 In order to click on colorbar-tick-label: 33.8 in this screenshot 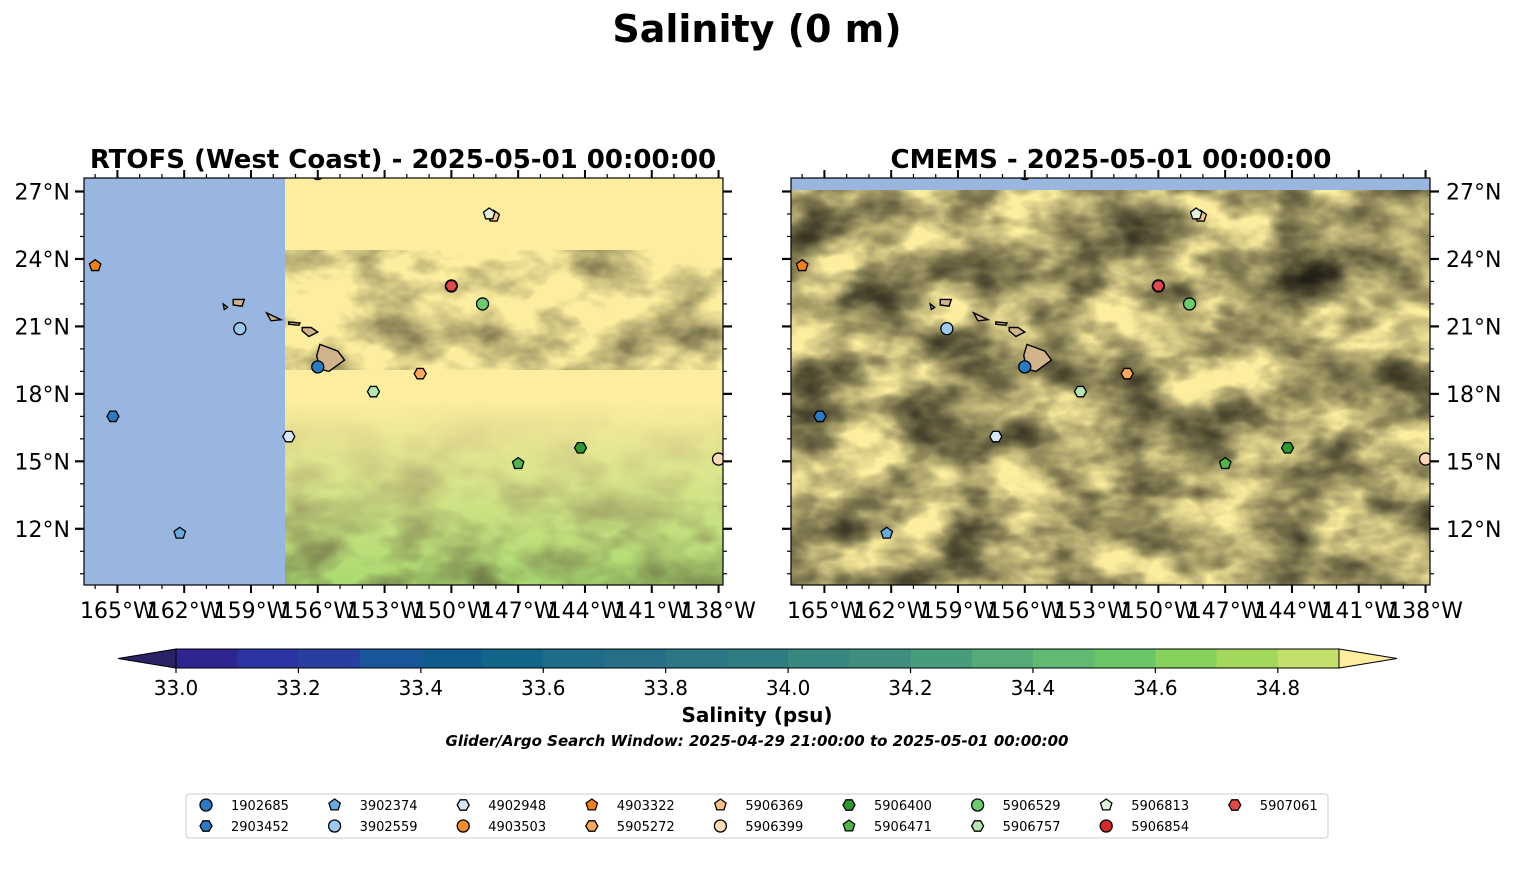, I will do `click(665, 688)`.